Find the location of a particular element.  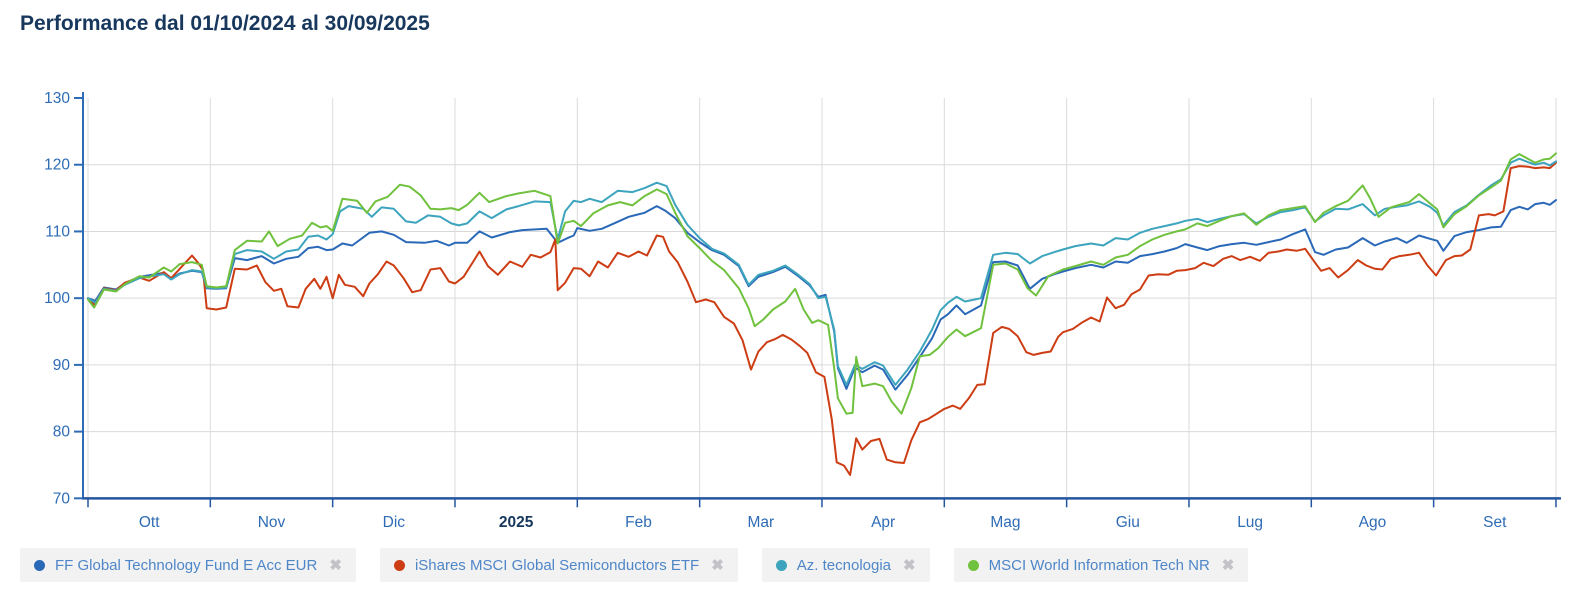

legend-item: iShares MSCI Global Semiconductors ETF ✖ is located at coordinates (558, 565).